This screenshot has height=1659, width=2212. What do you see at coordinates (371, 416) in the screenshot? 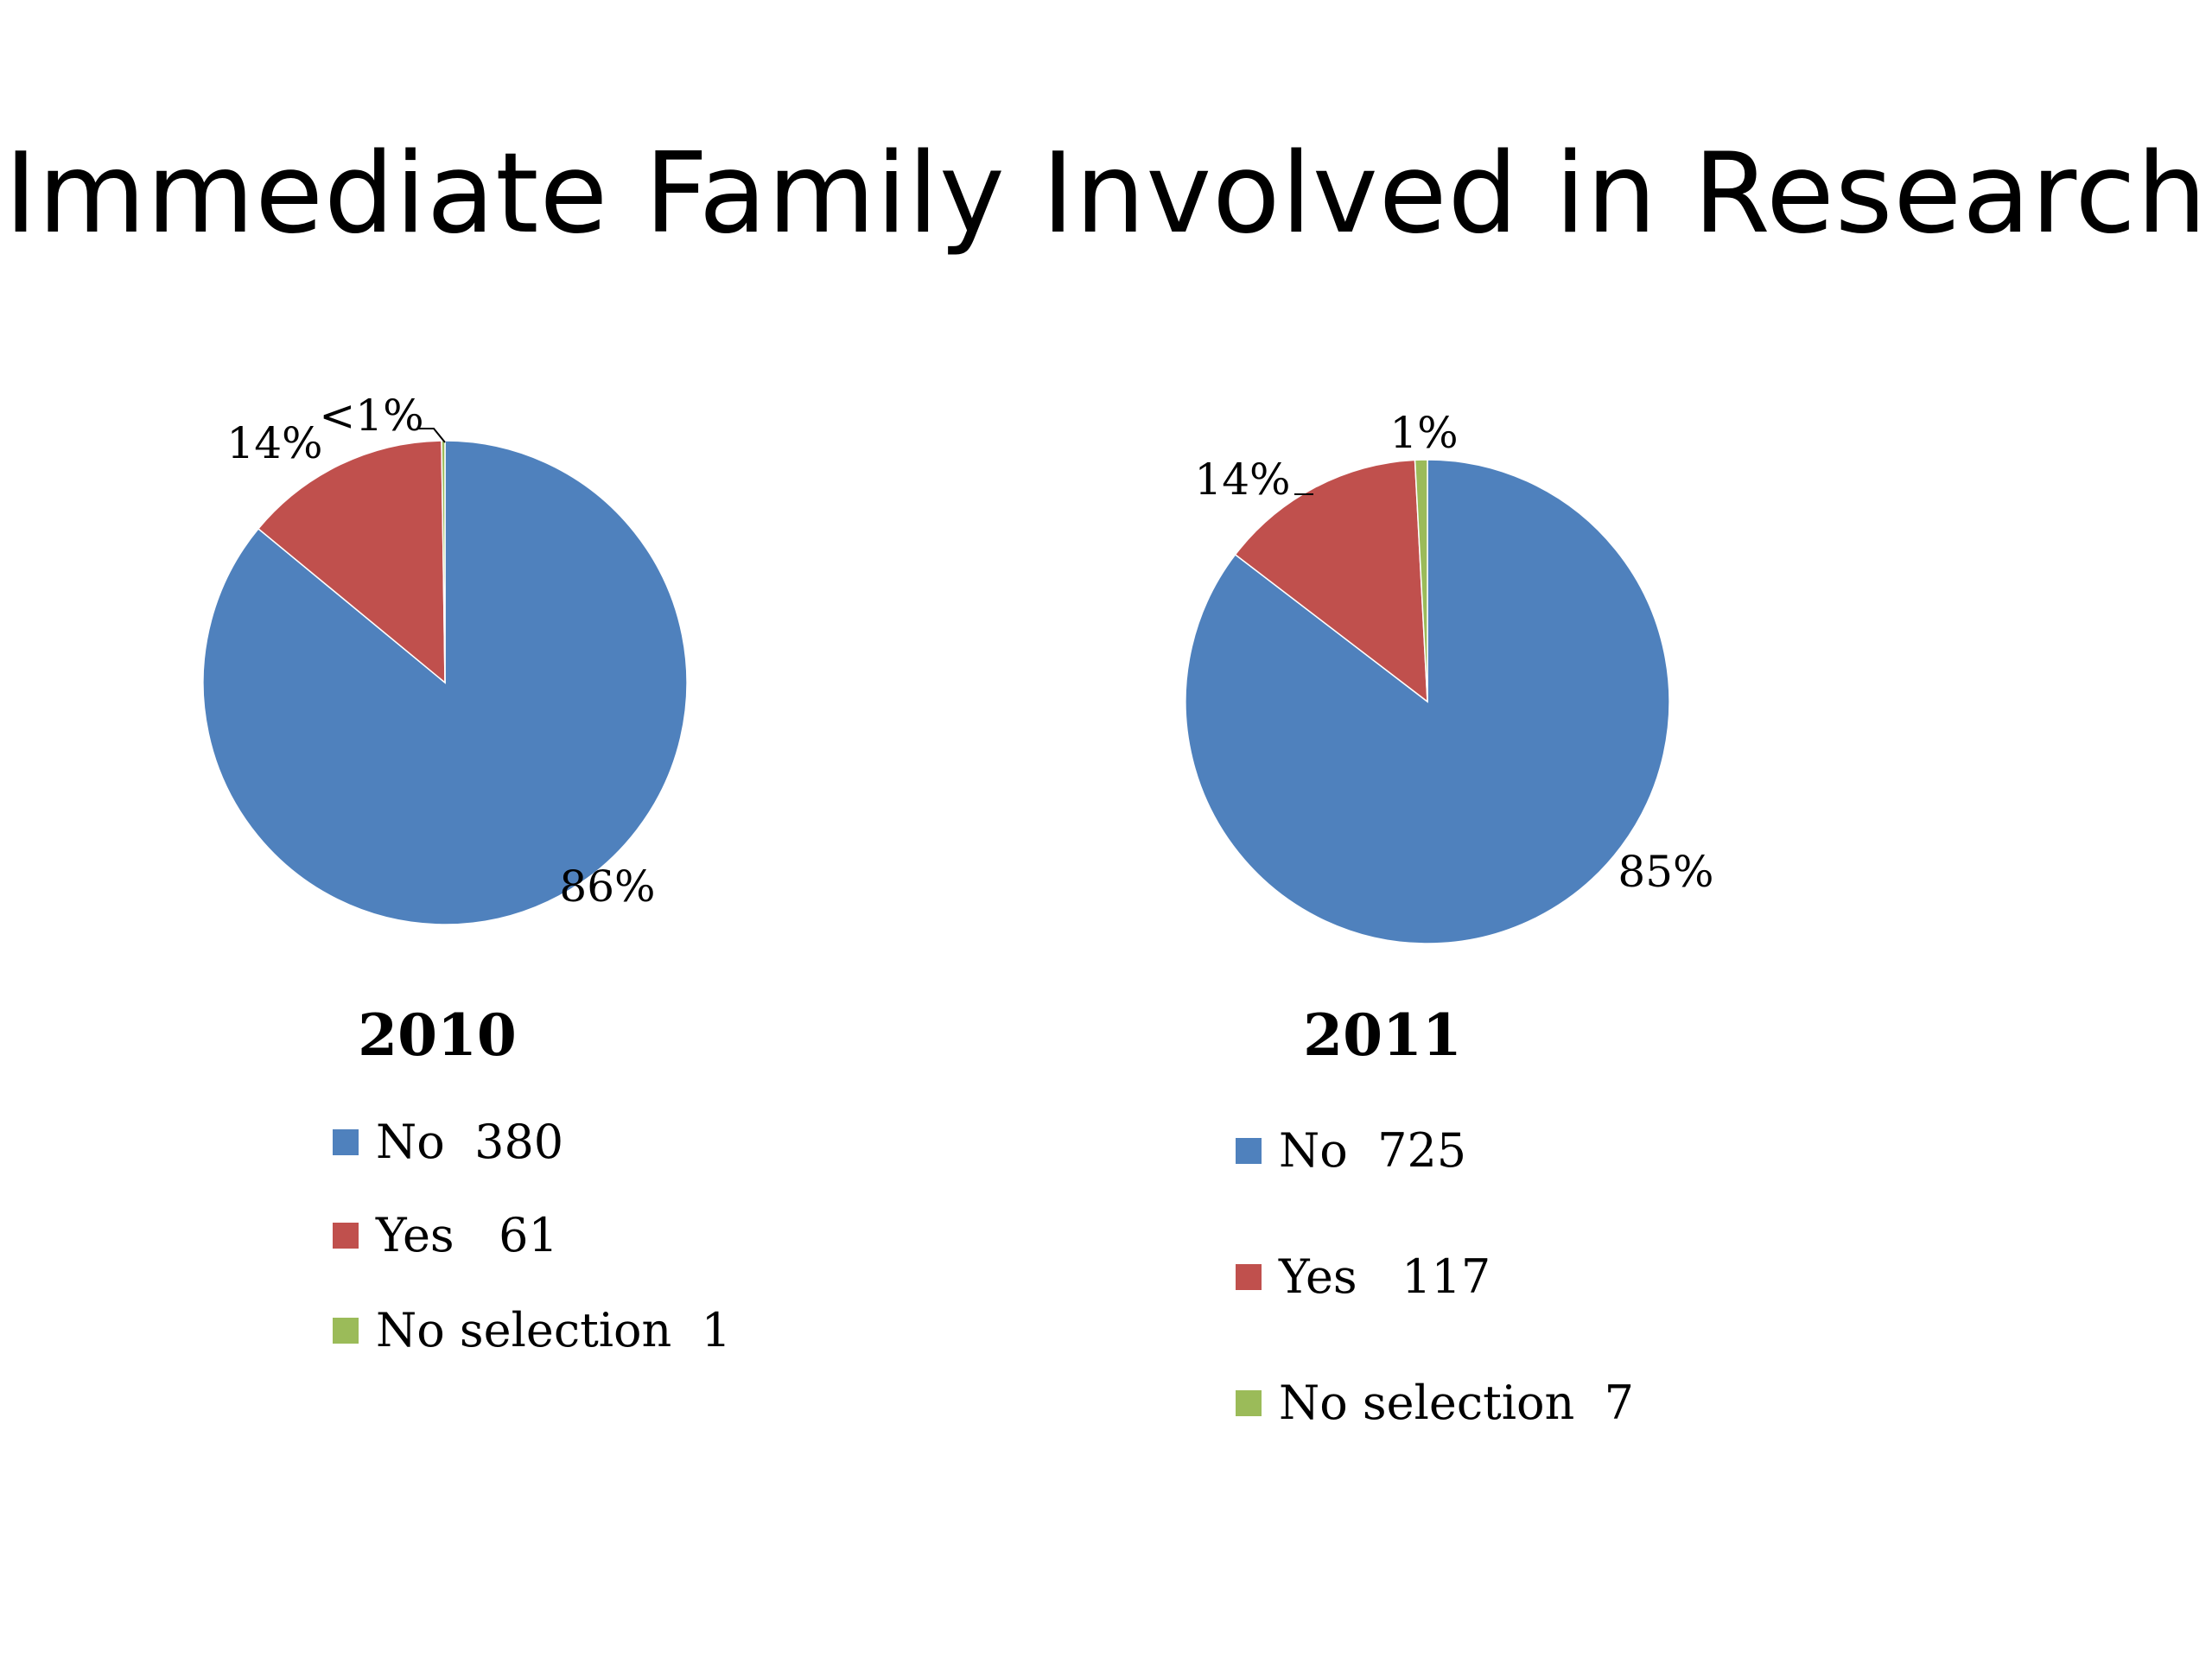
I see `data-label-no-selection-2010: <1%` at bounding box center [371, 416].